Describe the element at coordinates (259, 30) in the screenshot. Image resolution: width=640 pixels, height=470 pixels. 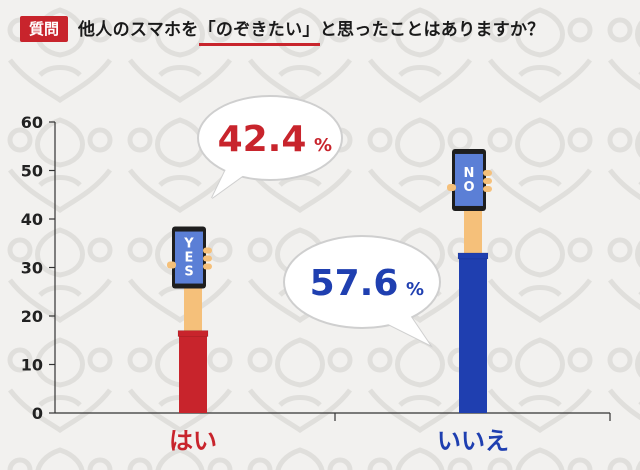
I see `question-highlight: 「のぞきたい」` at that location.